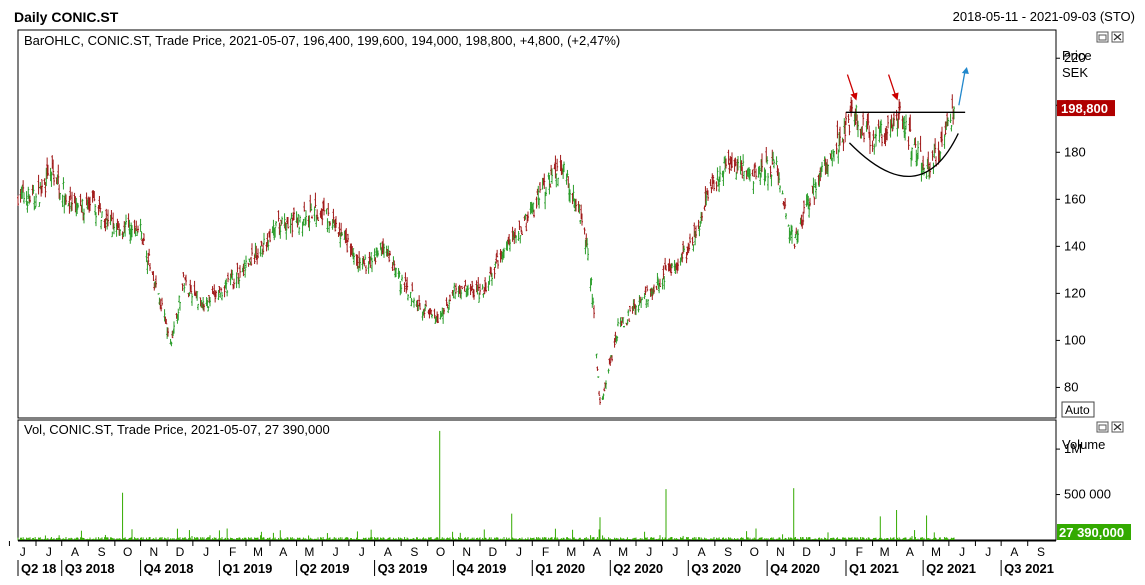 This screenshot has height=585, width=1145. What do you see at coordinates (1102, 427) in the screenshot?
I see `volume-restore-icon` at bounding box center [1102, 427].